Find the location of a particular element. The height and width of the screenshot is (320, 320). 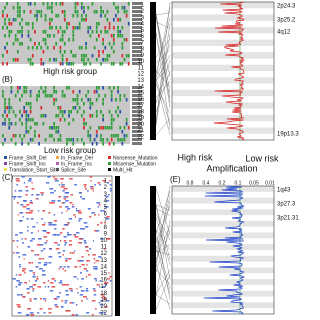

plot-frame is located at coordinates (223, 250).